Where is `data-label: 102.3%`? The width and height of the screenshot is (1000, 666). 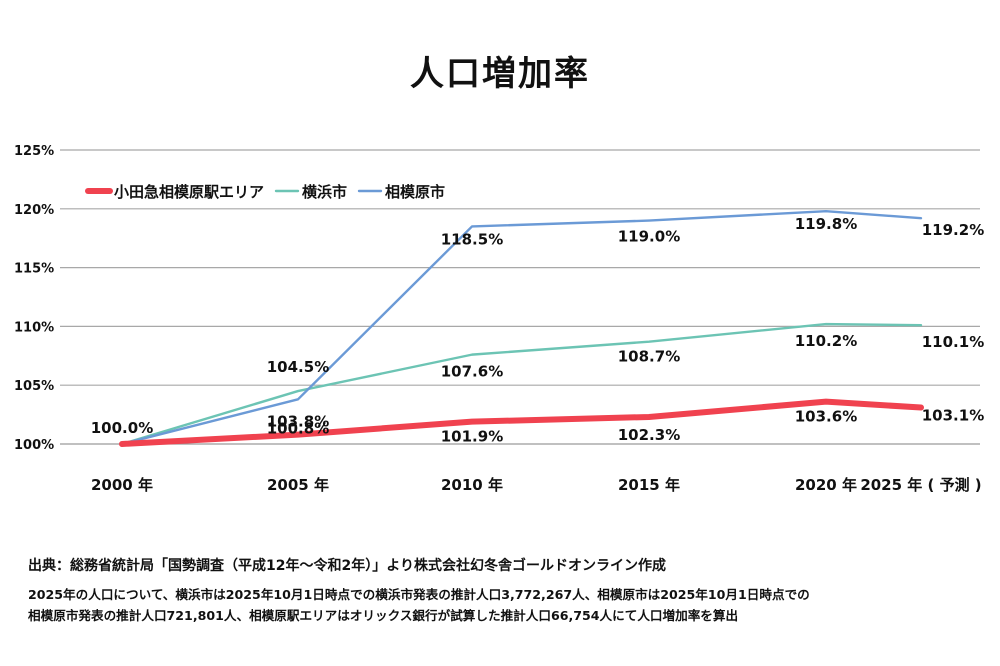 data-label: 102.3% is located at coordinates (649, 435).